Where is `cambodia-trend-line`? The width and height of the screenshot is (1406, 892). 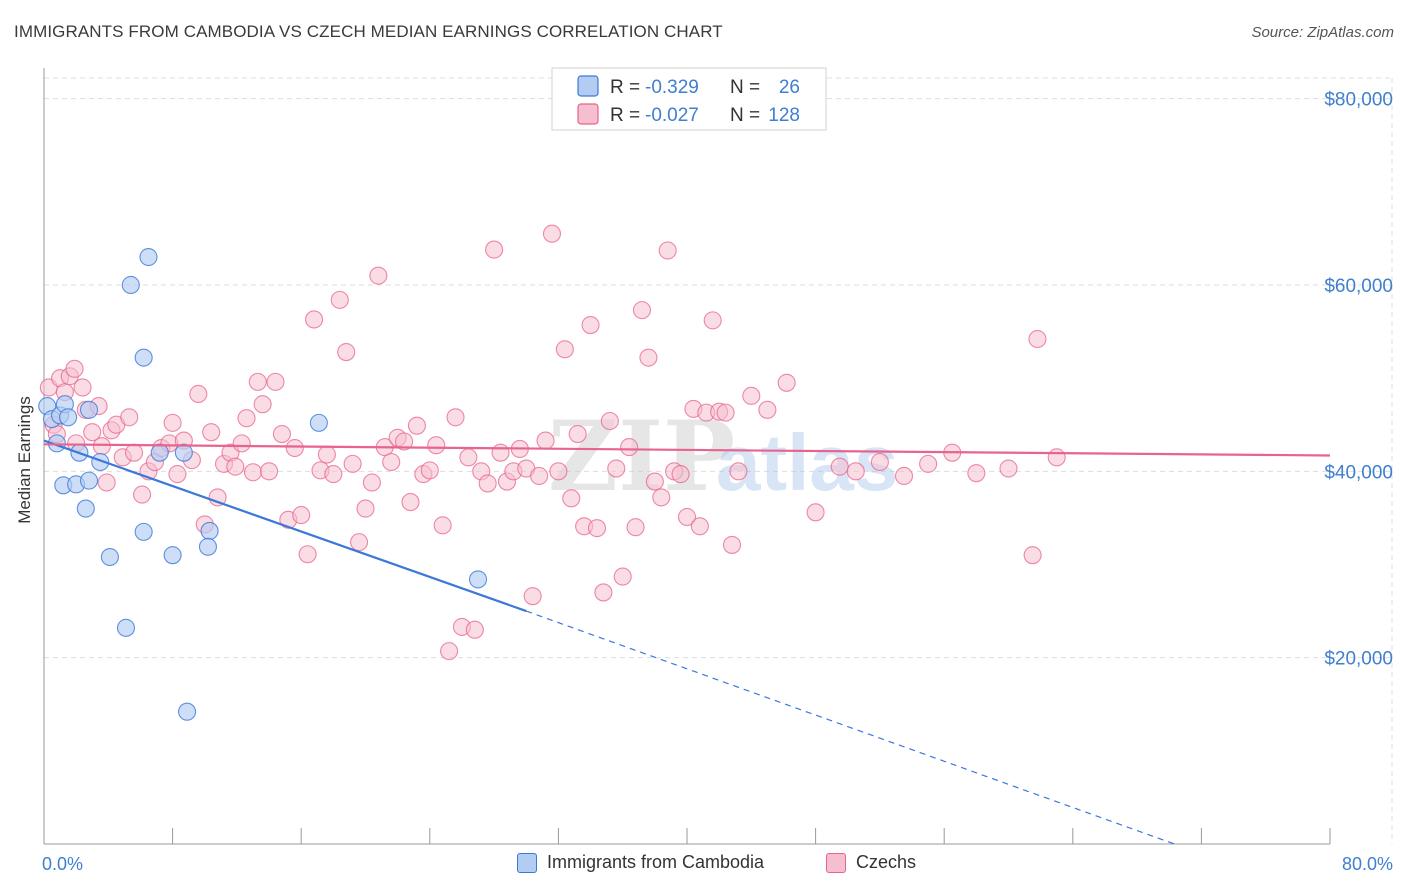 cambodia-trend-line is located at coordinates (285, 526).